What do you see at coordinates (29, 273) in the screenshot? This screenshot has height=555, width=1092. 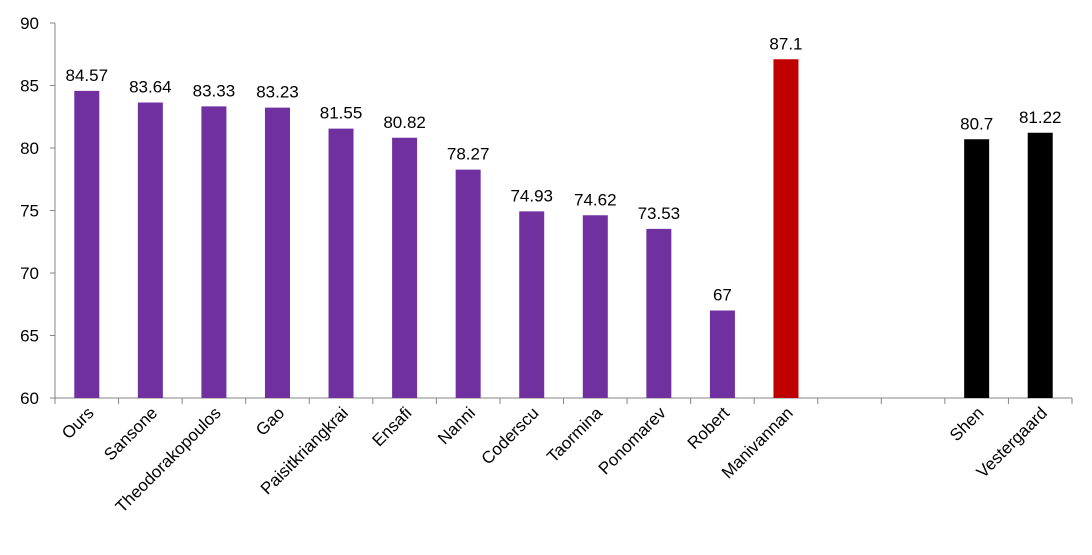 I see `y-tick-label: 70` at bounding box center [29, 273].